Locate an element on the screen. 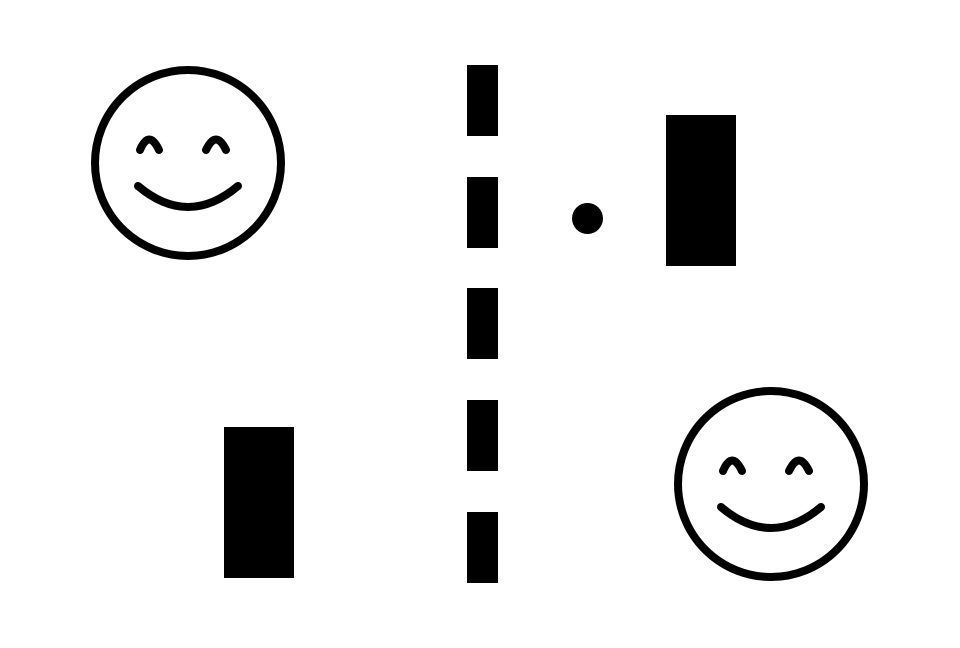 The height and width of the screenshot is (648, 960). right-player-smiley-icon is located at coordinates (771, 484).